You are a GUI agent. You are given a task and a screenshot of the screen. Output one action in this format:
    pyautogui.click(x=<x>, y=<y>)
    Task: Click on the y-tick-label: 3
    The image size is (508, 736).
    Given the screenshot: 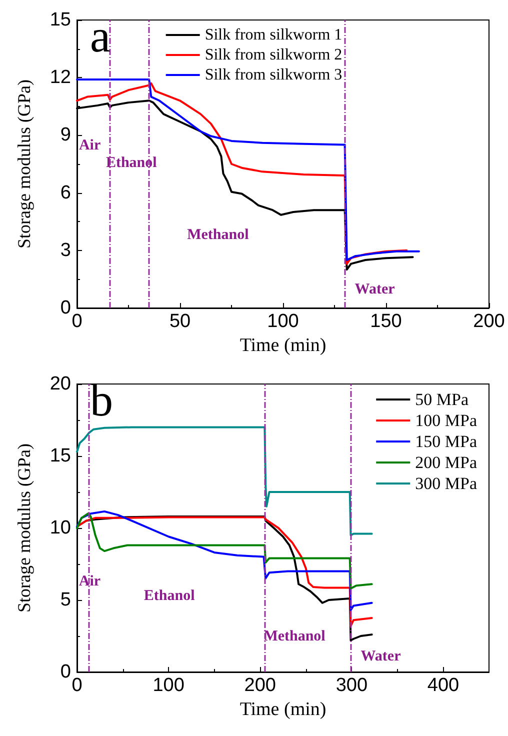 What is the action you would take?
    pyautogui.click(x=65, y=250)
    